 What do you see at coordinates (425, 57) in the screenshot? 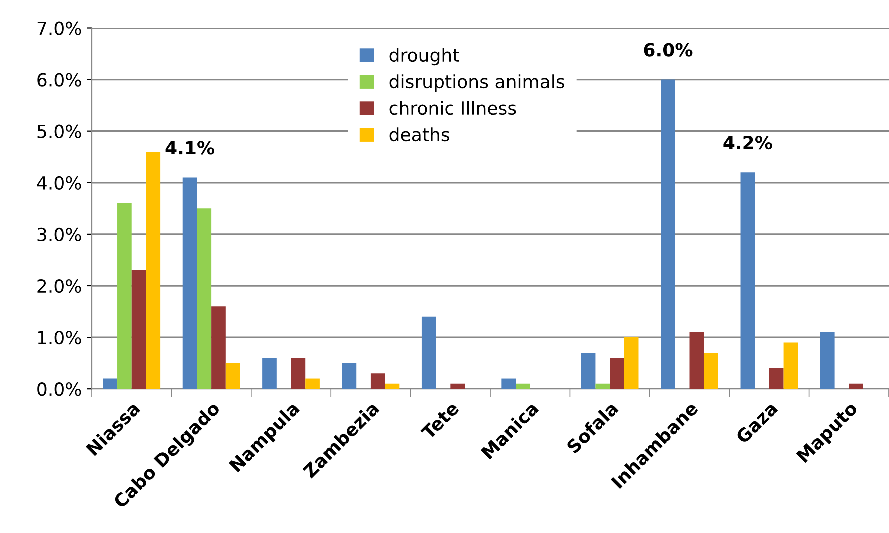
I see `legend-label: drought` at bounding box center [425, 57].